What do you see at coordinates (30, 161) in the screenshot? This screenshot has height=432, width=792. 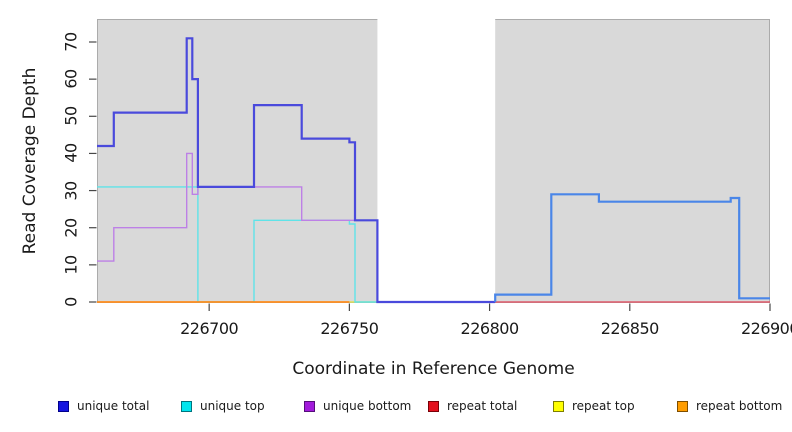 I see `y-axis-title: Read Coverage Depth` at bounding box center [30, 161].